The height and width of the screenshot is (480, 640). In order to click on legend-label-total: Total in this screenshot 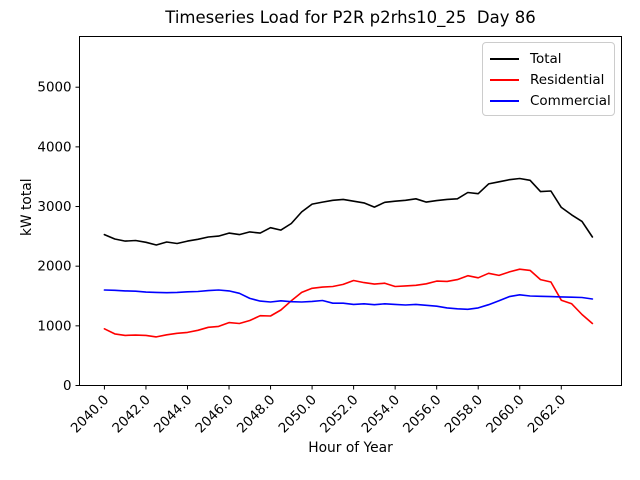, I will do `click(546, 58)`.